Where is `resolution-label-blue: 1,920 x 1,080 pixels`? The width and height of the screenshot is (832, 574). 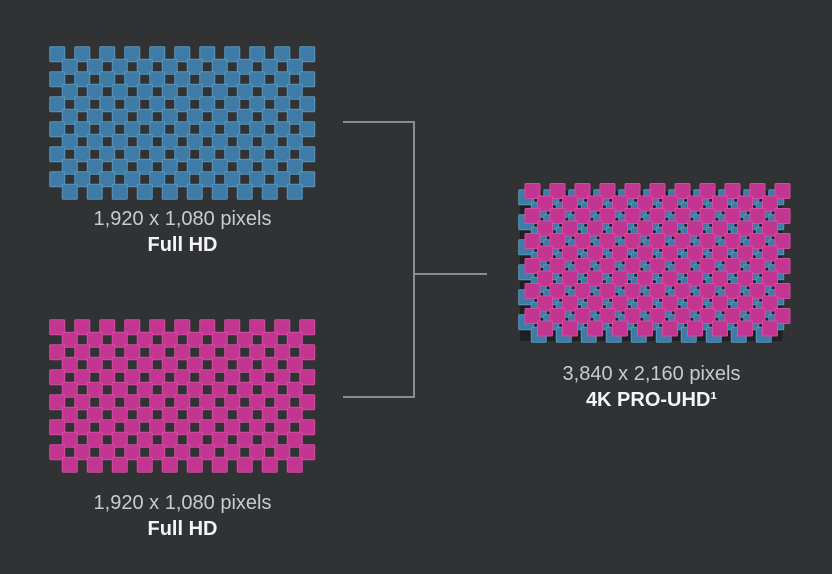
resolution-label-blue: 1,920 x 1,080 pixels is located at coordinates (182, 219).